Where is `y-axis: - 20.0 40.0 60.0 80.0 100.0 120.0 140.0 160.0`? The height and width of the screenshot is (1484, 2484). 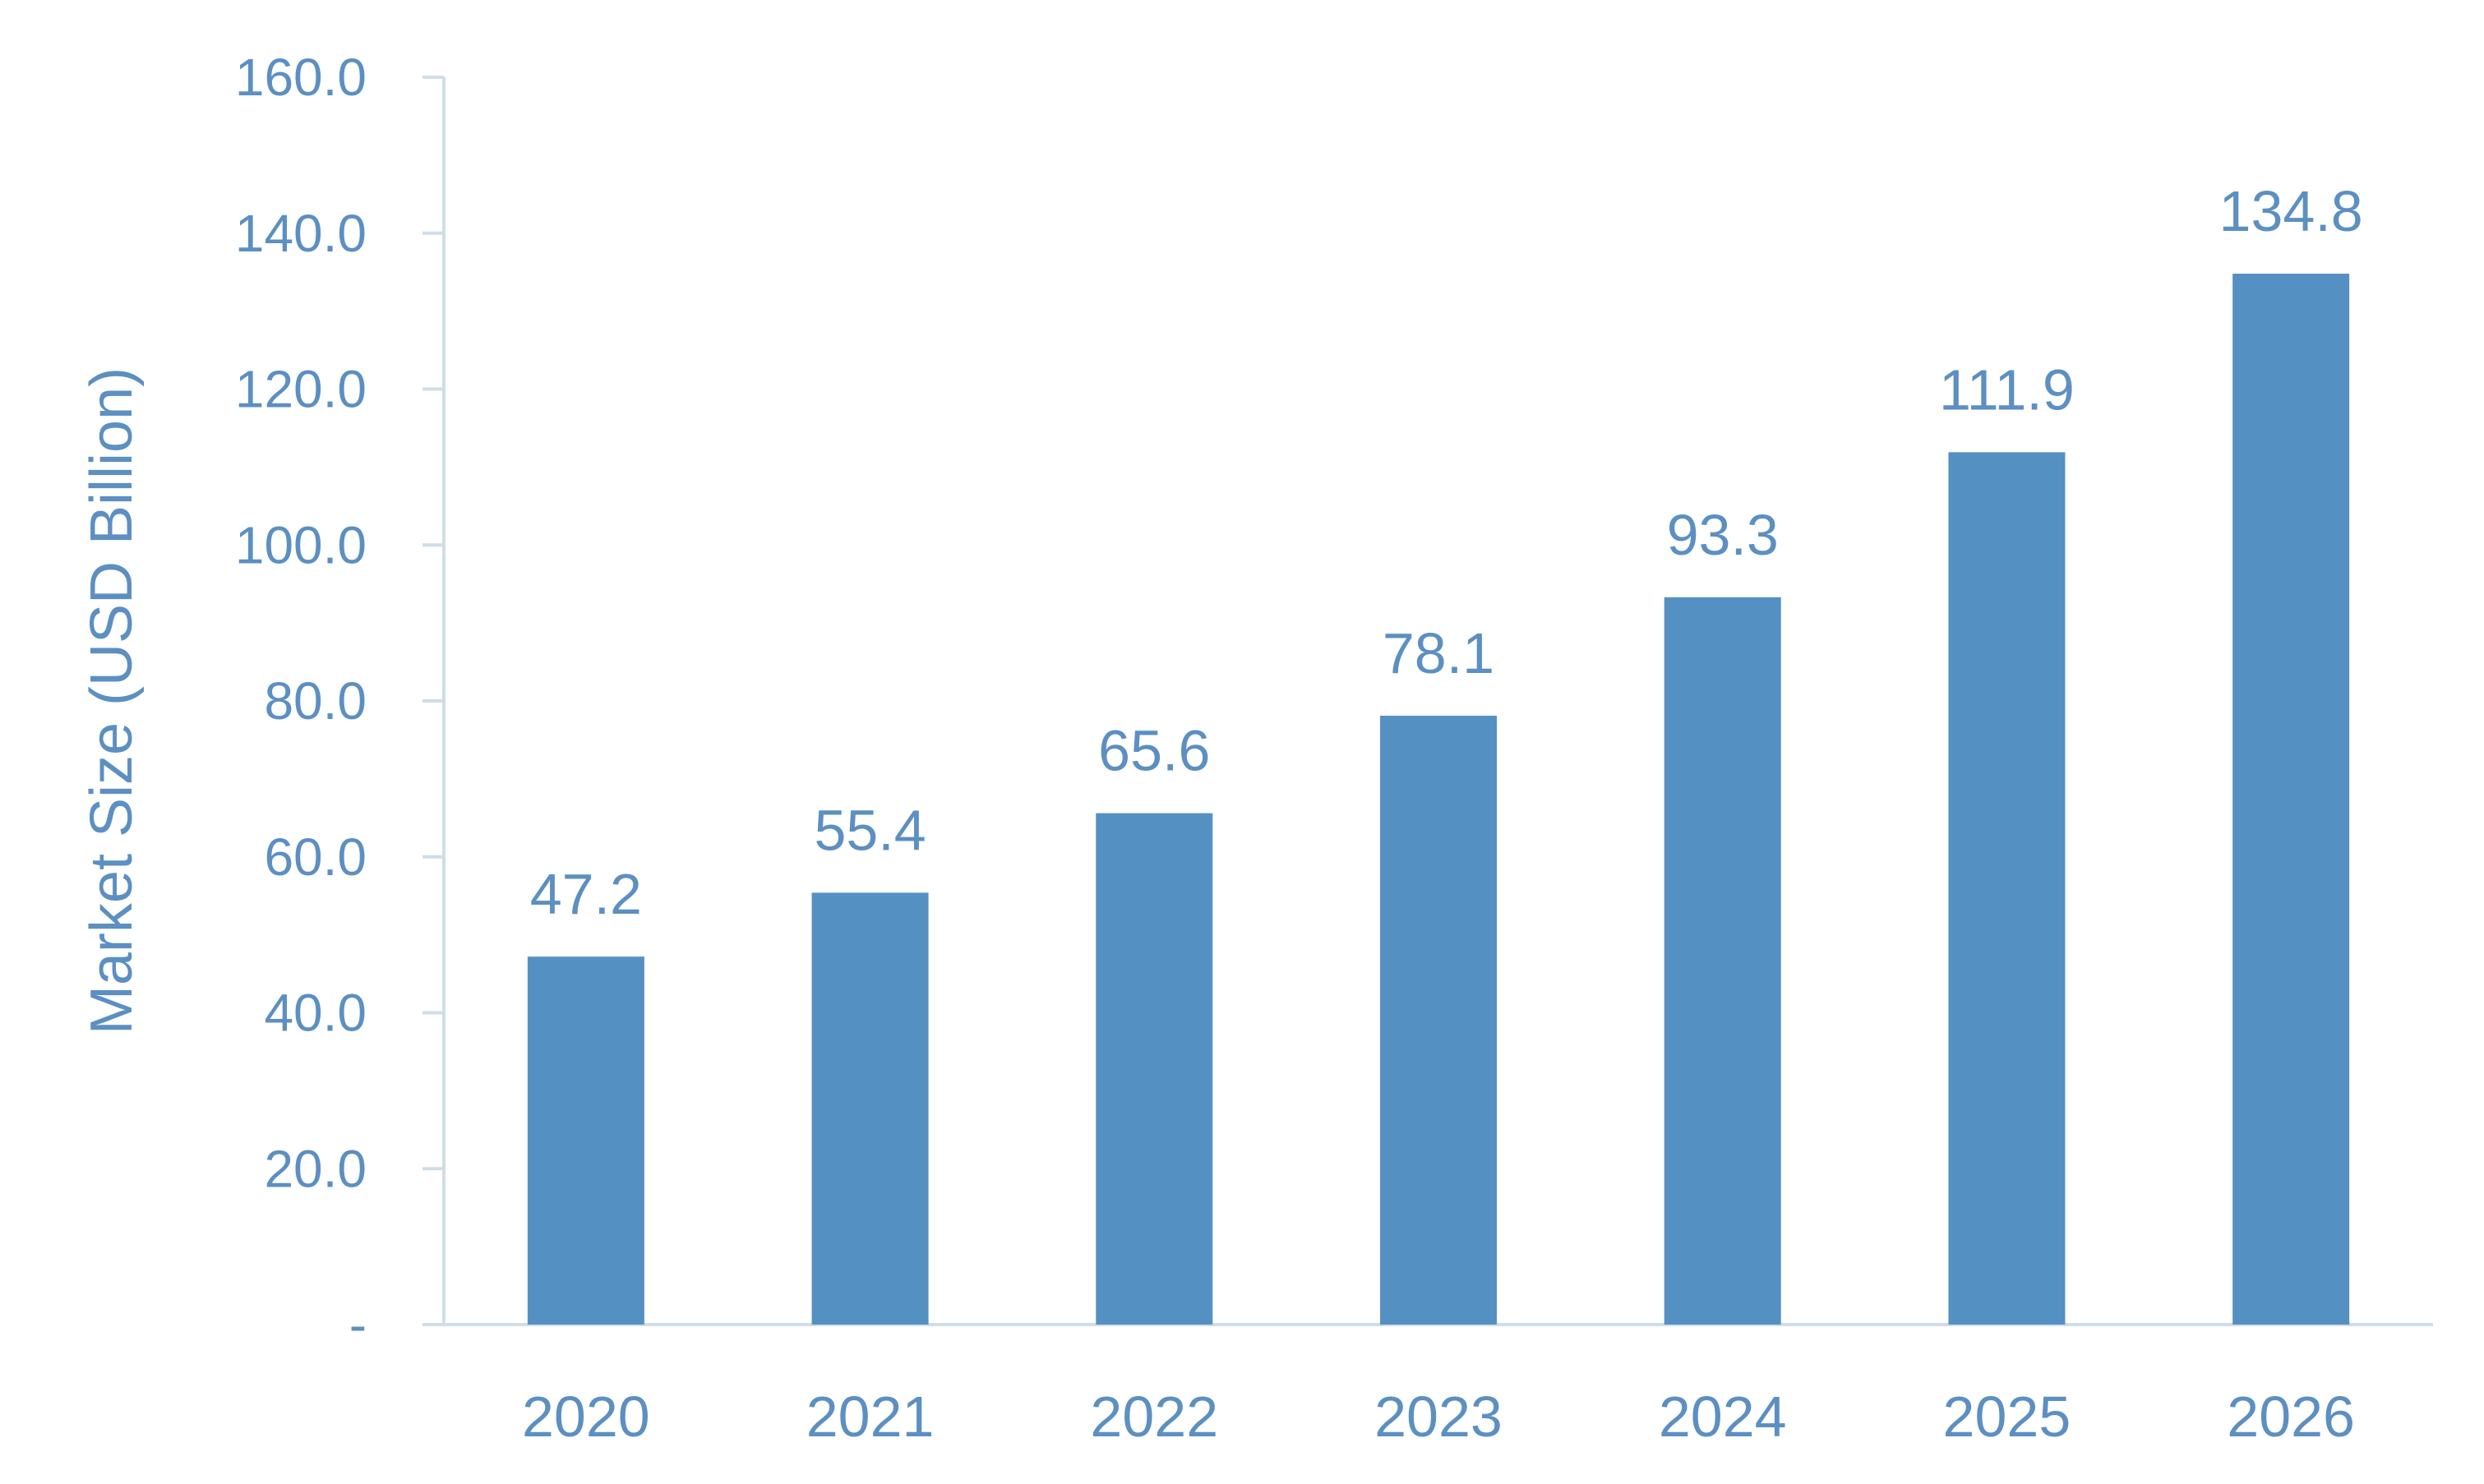 y-axis: - 20.0 40.0 60.0 80.0 100.0 120.0 140.0 160.0 is located at coordinates (341, 701).